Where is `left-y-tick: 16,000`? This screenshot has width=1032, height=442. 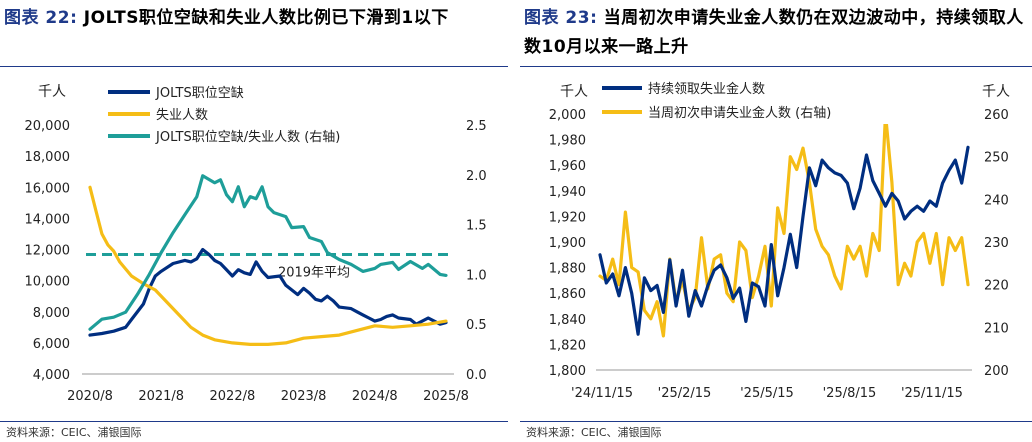 left-y-tick: 16,000 is located at coordinates (48, 188).